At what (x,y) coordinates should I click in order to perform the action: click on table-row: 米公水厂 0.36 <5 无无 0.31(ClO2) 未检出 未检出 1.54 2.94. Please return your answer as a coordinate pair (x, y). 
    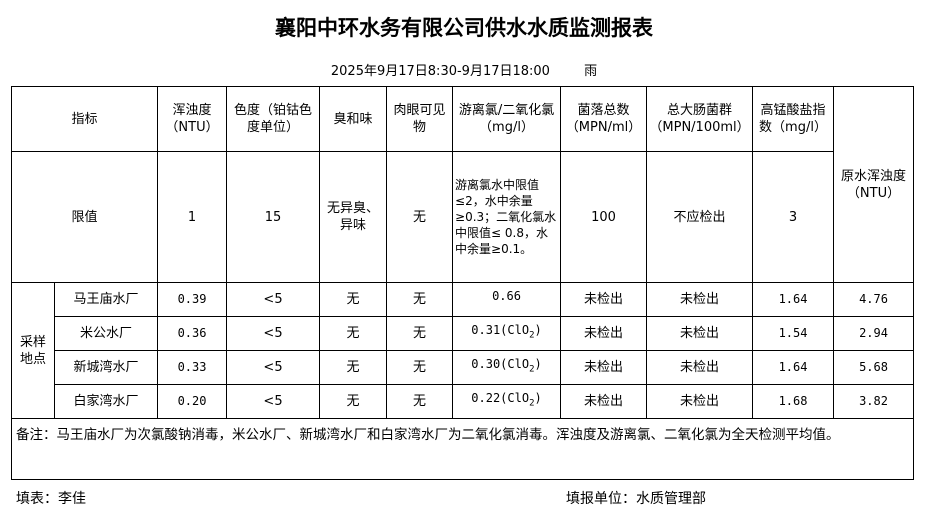
    Looking at the image, I should click on (463, 333).